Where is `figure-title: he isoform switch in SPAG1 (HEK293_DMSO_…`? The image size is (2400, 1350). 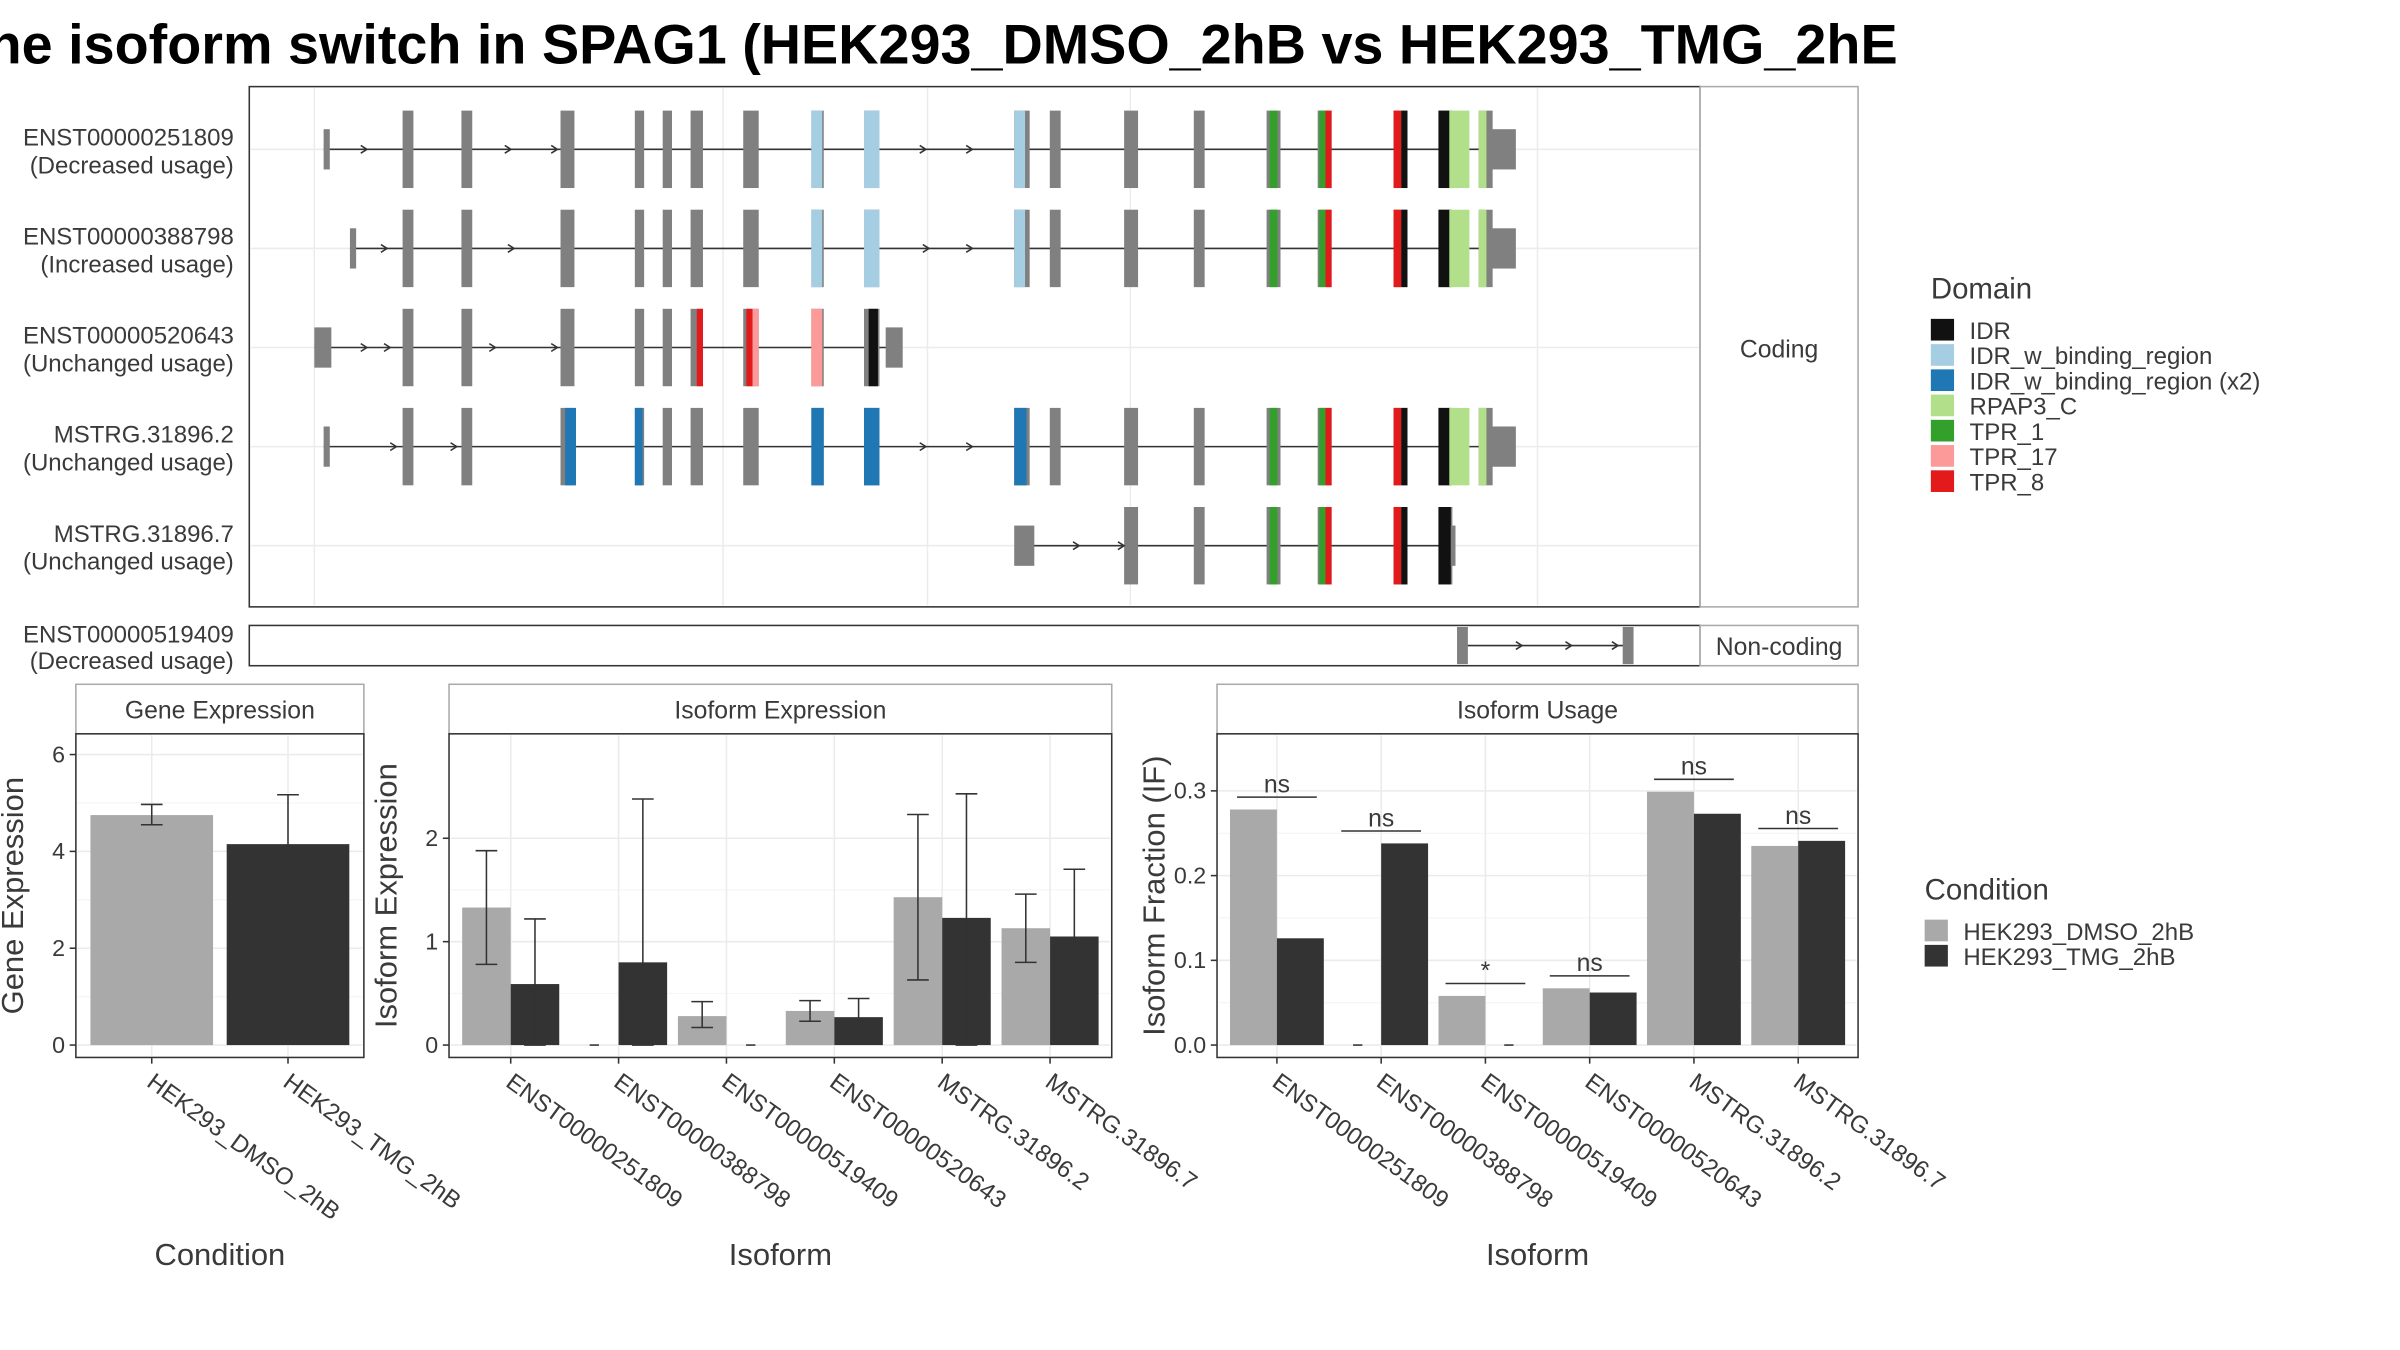
figure-title: he isoform switch in SPAG1 (HEK293_DMSO_… is located at coordinates (949, 44).